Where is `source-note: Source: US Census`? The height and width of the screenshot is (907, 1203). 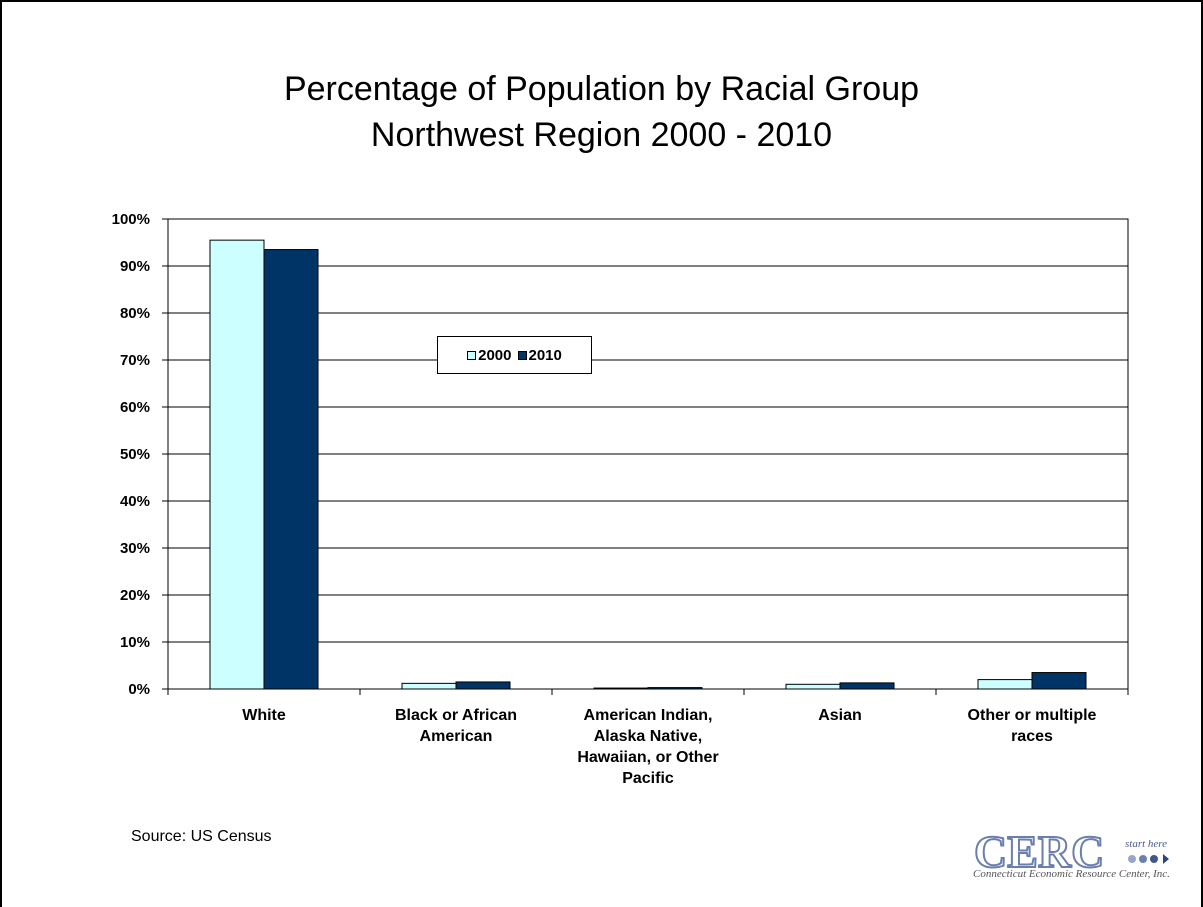 source-note: Source: US Census is located at coordinates (201, 836).